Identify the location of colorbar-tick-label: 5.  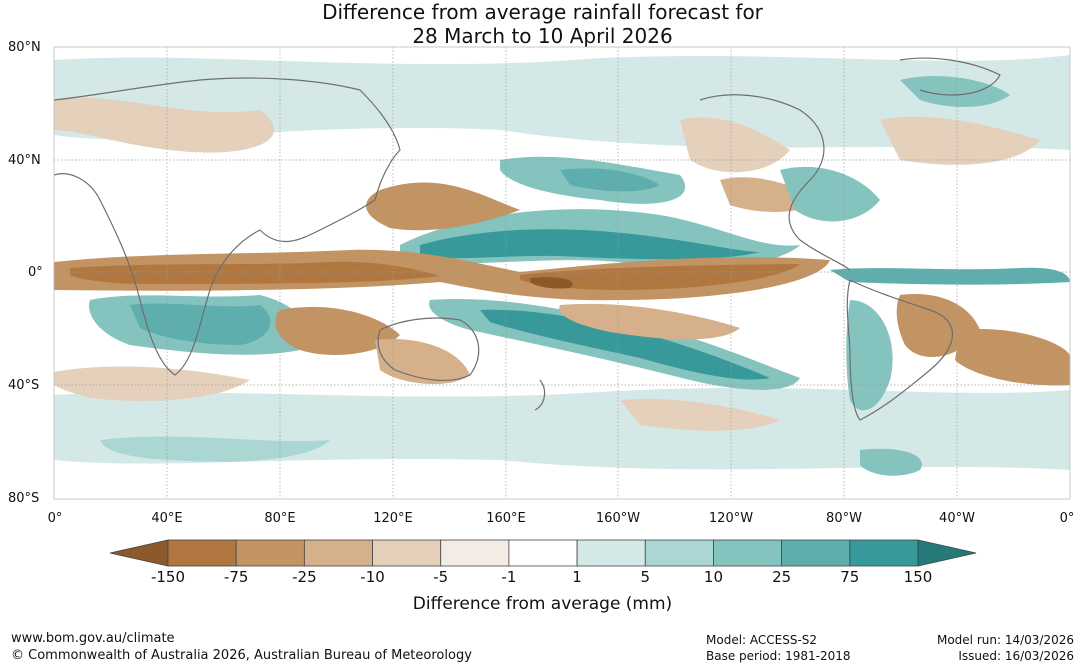
(645, 577).